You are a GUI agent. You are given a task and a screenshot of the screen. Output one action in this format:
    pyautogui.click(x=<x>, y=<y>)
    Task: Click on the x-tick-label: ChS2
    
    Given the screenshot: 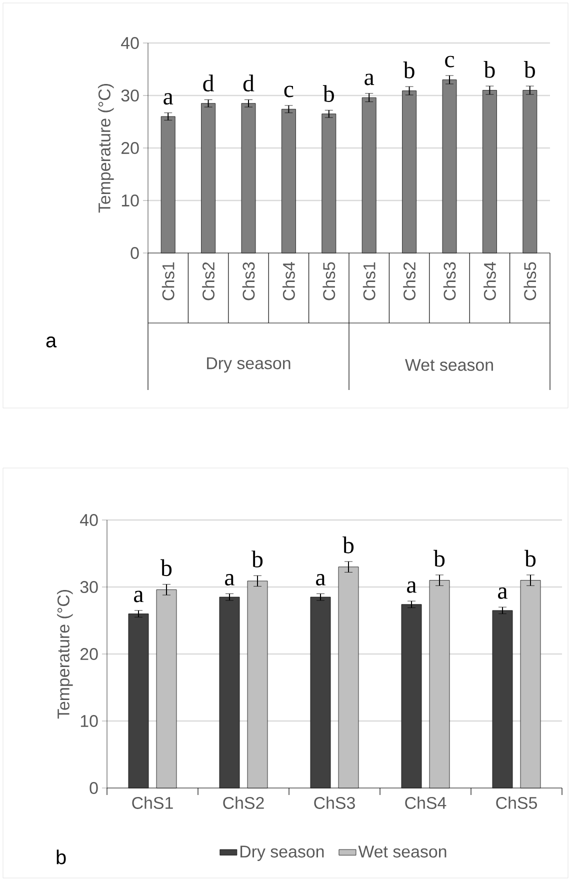 What is the action you would take?
    pyautogui.click(x=243, y=802)
    